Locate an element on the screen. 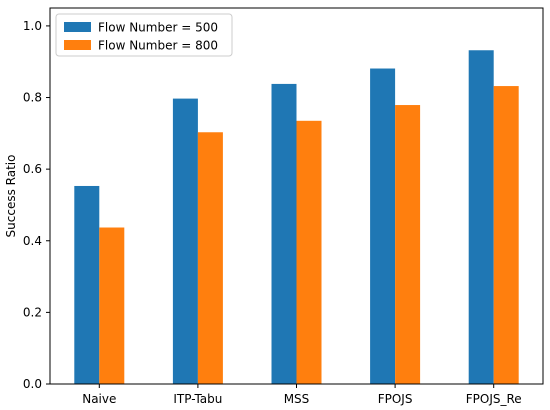 The width and height of the screenshot is (550, 410). x-tick-label: Naive is located at coordinates (99, 399).